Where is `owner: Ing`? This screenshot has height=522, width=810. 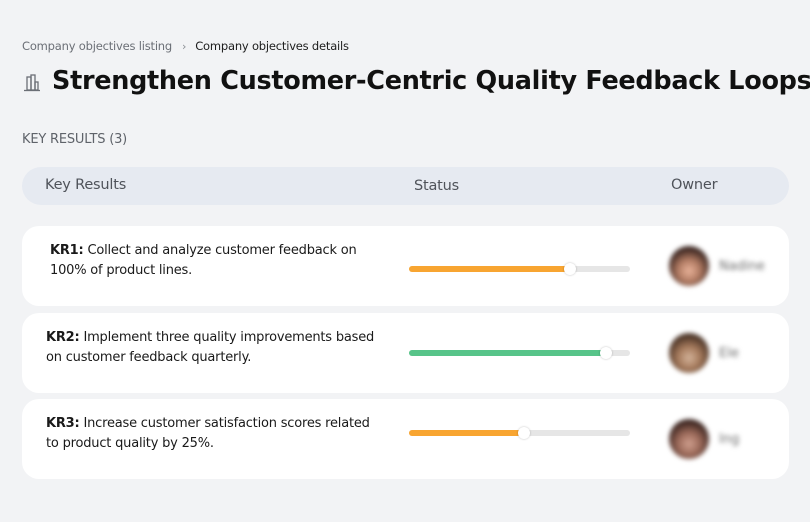
owner: Ing is located at coordinates (704, 439).